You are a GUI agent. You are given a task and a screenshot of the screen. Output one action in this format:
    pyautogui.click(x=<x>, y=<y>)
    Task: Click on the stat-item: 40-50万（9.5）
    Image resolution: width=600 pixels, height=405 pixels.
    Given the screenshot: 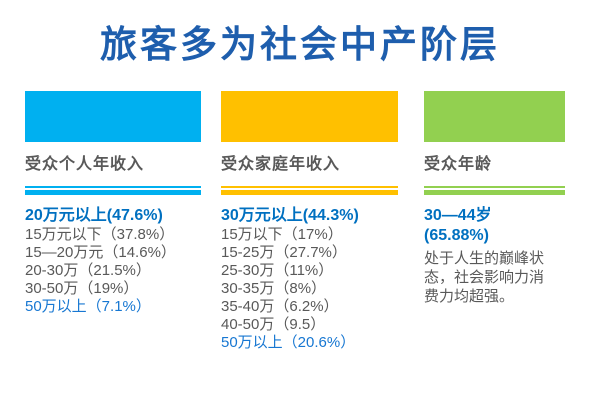 What is the action you would take?
    pyautogui.click(x=273, y=324)
    